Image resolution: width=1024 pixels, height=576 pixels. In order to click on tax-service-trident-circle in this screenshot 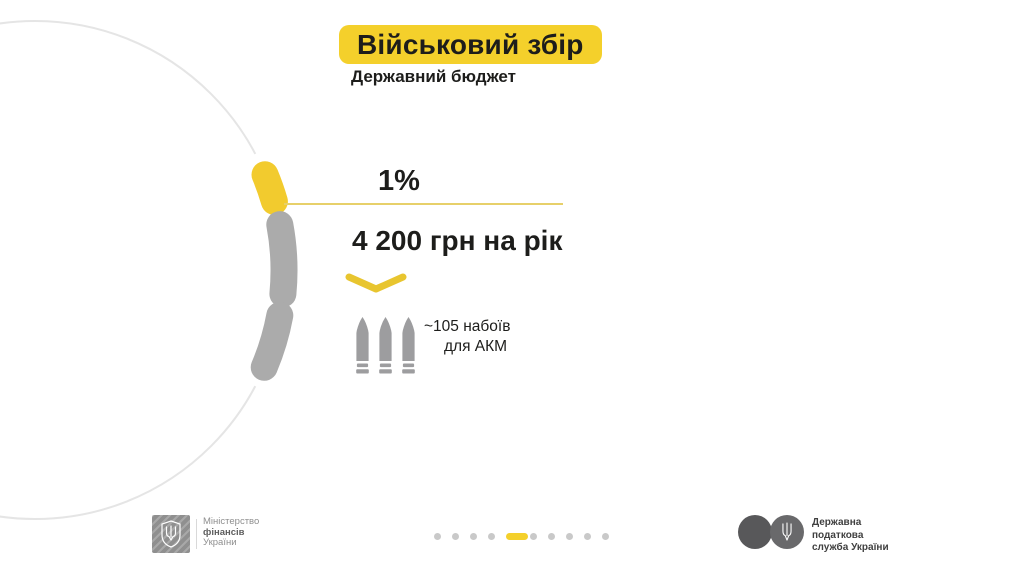, I will do `click(787, 532)`.